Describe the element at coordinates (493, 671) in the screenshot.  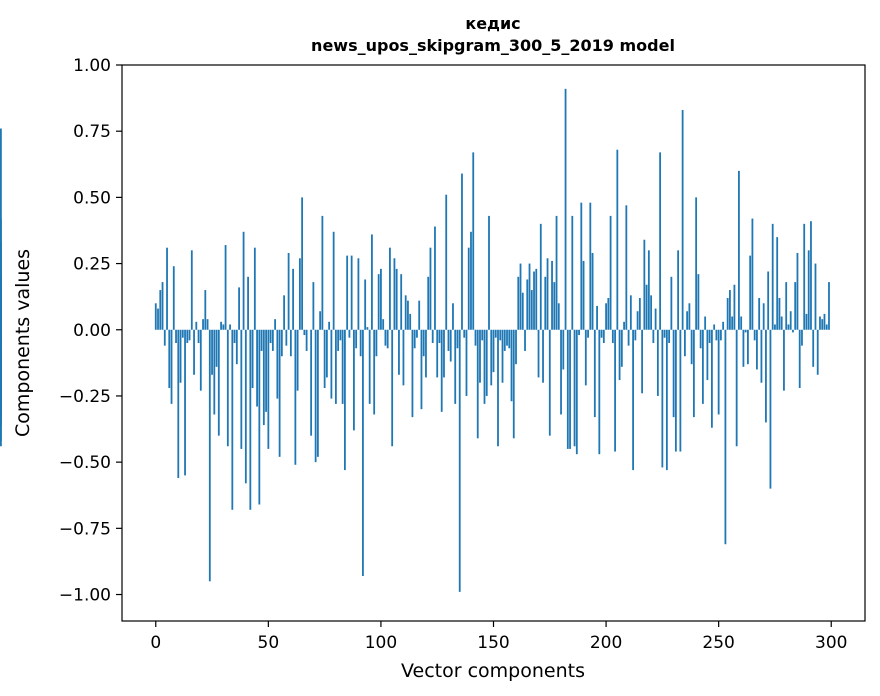
I see `x-axis-label: Vector components` at that location.